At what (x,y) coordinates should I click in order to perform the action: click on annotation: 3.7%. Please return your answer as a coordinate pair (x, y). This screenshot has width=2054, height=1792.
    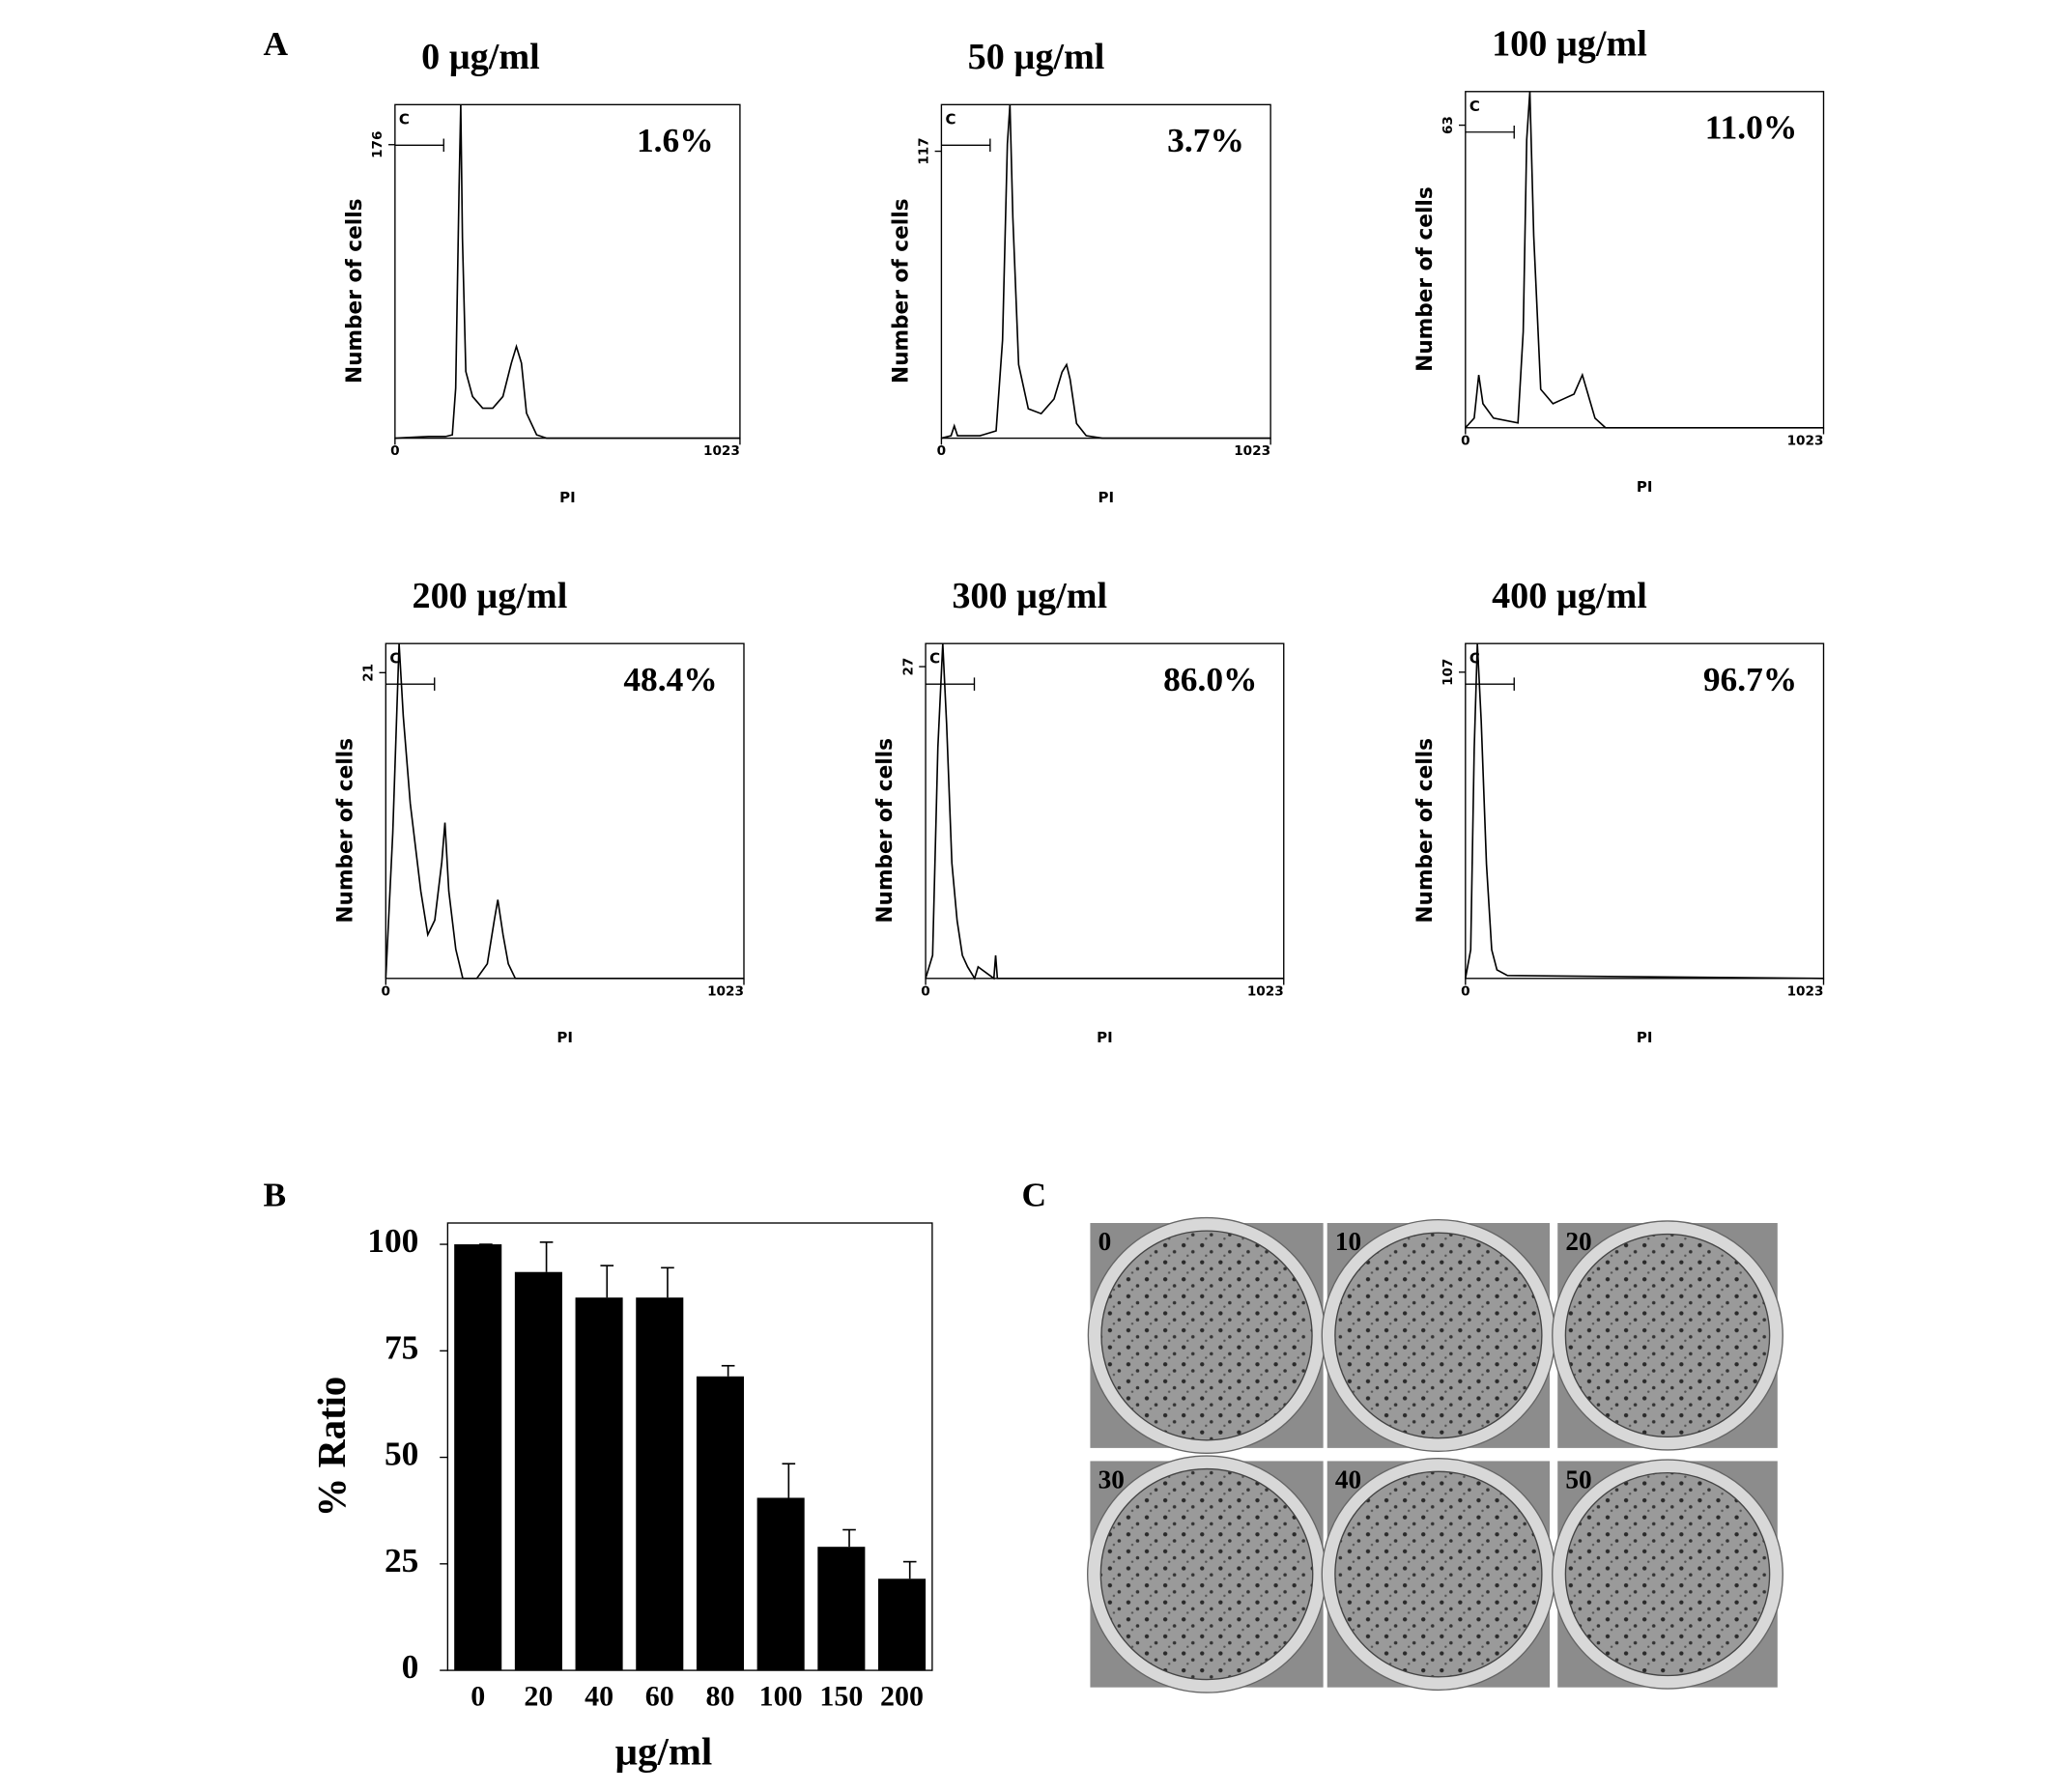
    Looking at the image, I should click on (1205, 140).